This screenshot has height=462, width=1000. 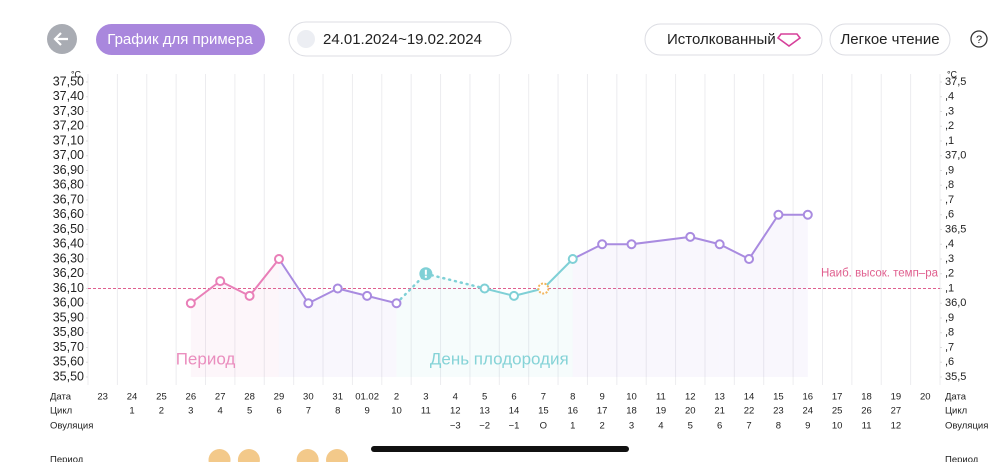 What do you see at coordinates (60, 39) in the screenshot?
I see `back-icon` at bounding box center [60, 39].